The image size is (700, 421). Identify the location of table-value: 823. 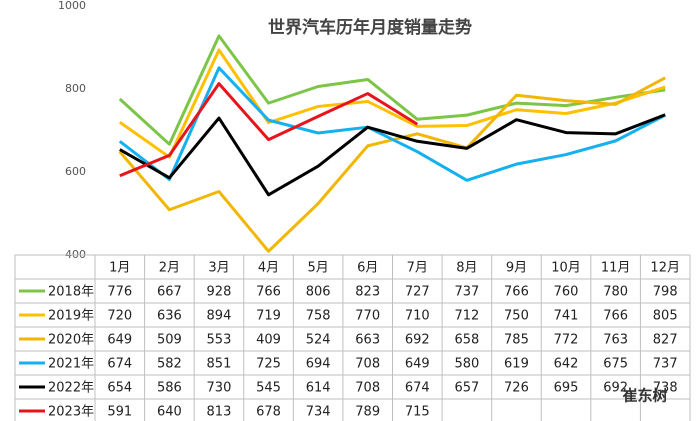
(367, 292).